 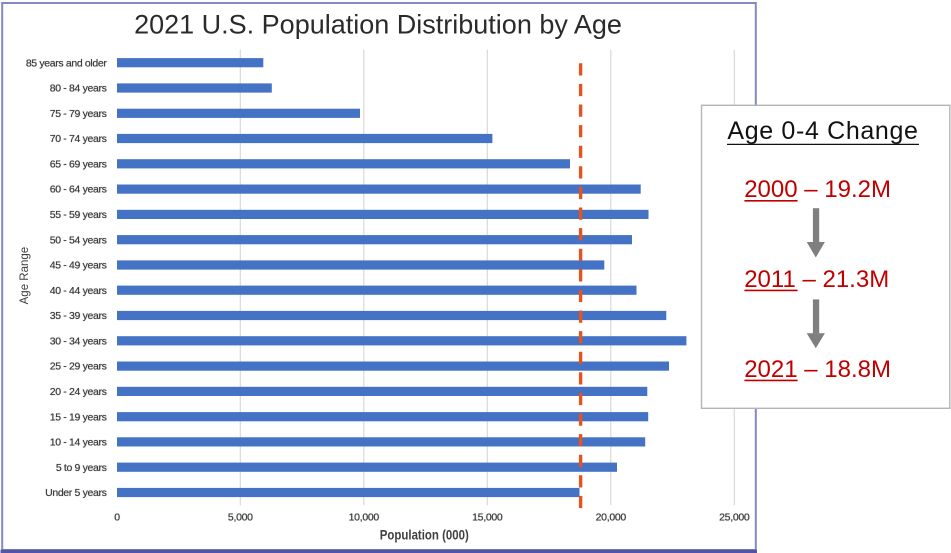 I want to click on svg-text: 65 - 69 years, so click(x=78, y=164).